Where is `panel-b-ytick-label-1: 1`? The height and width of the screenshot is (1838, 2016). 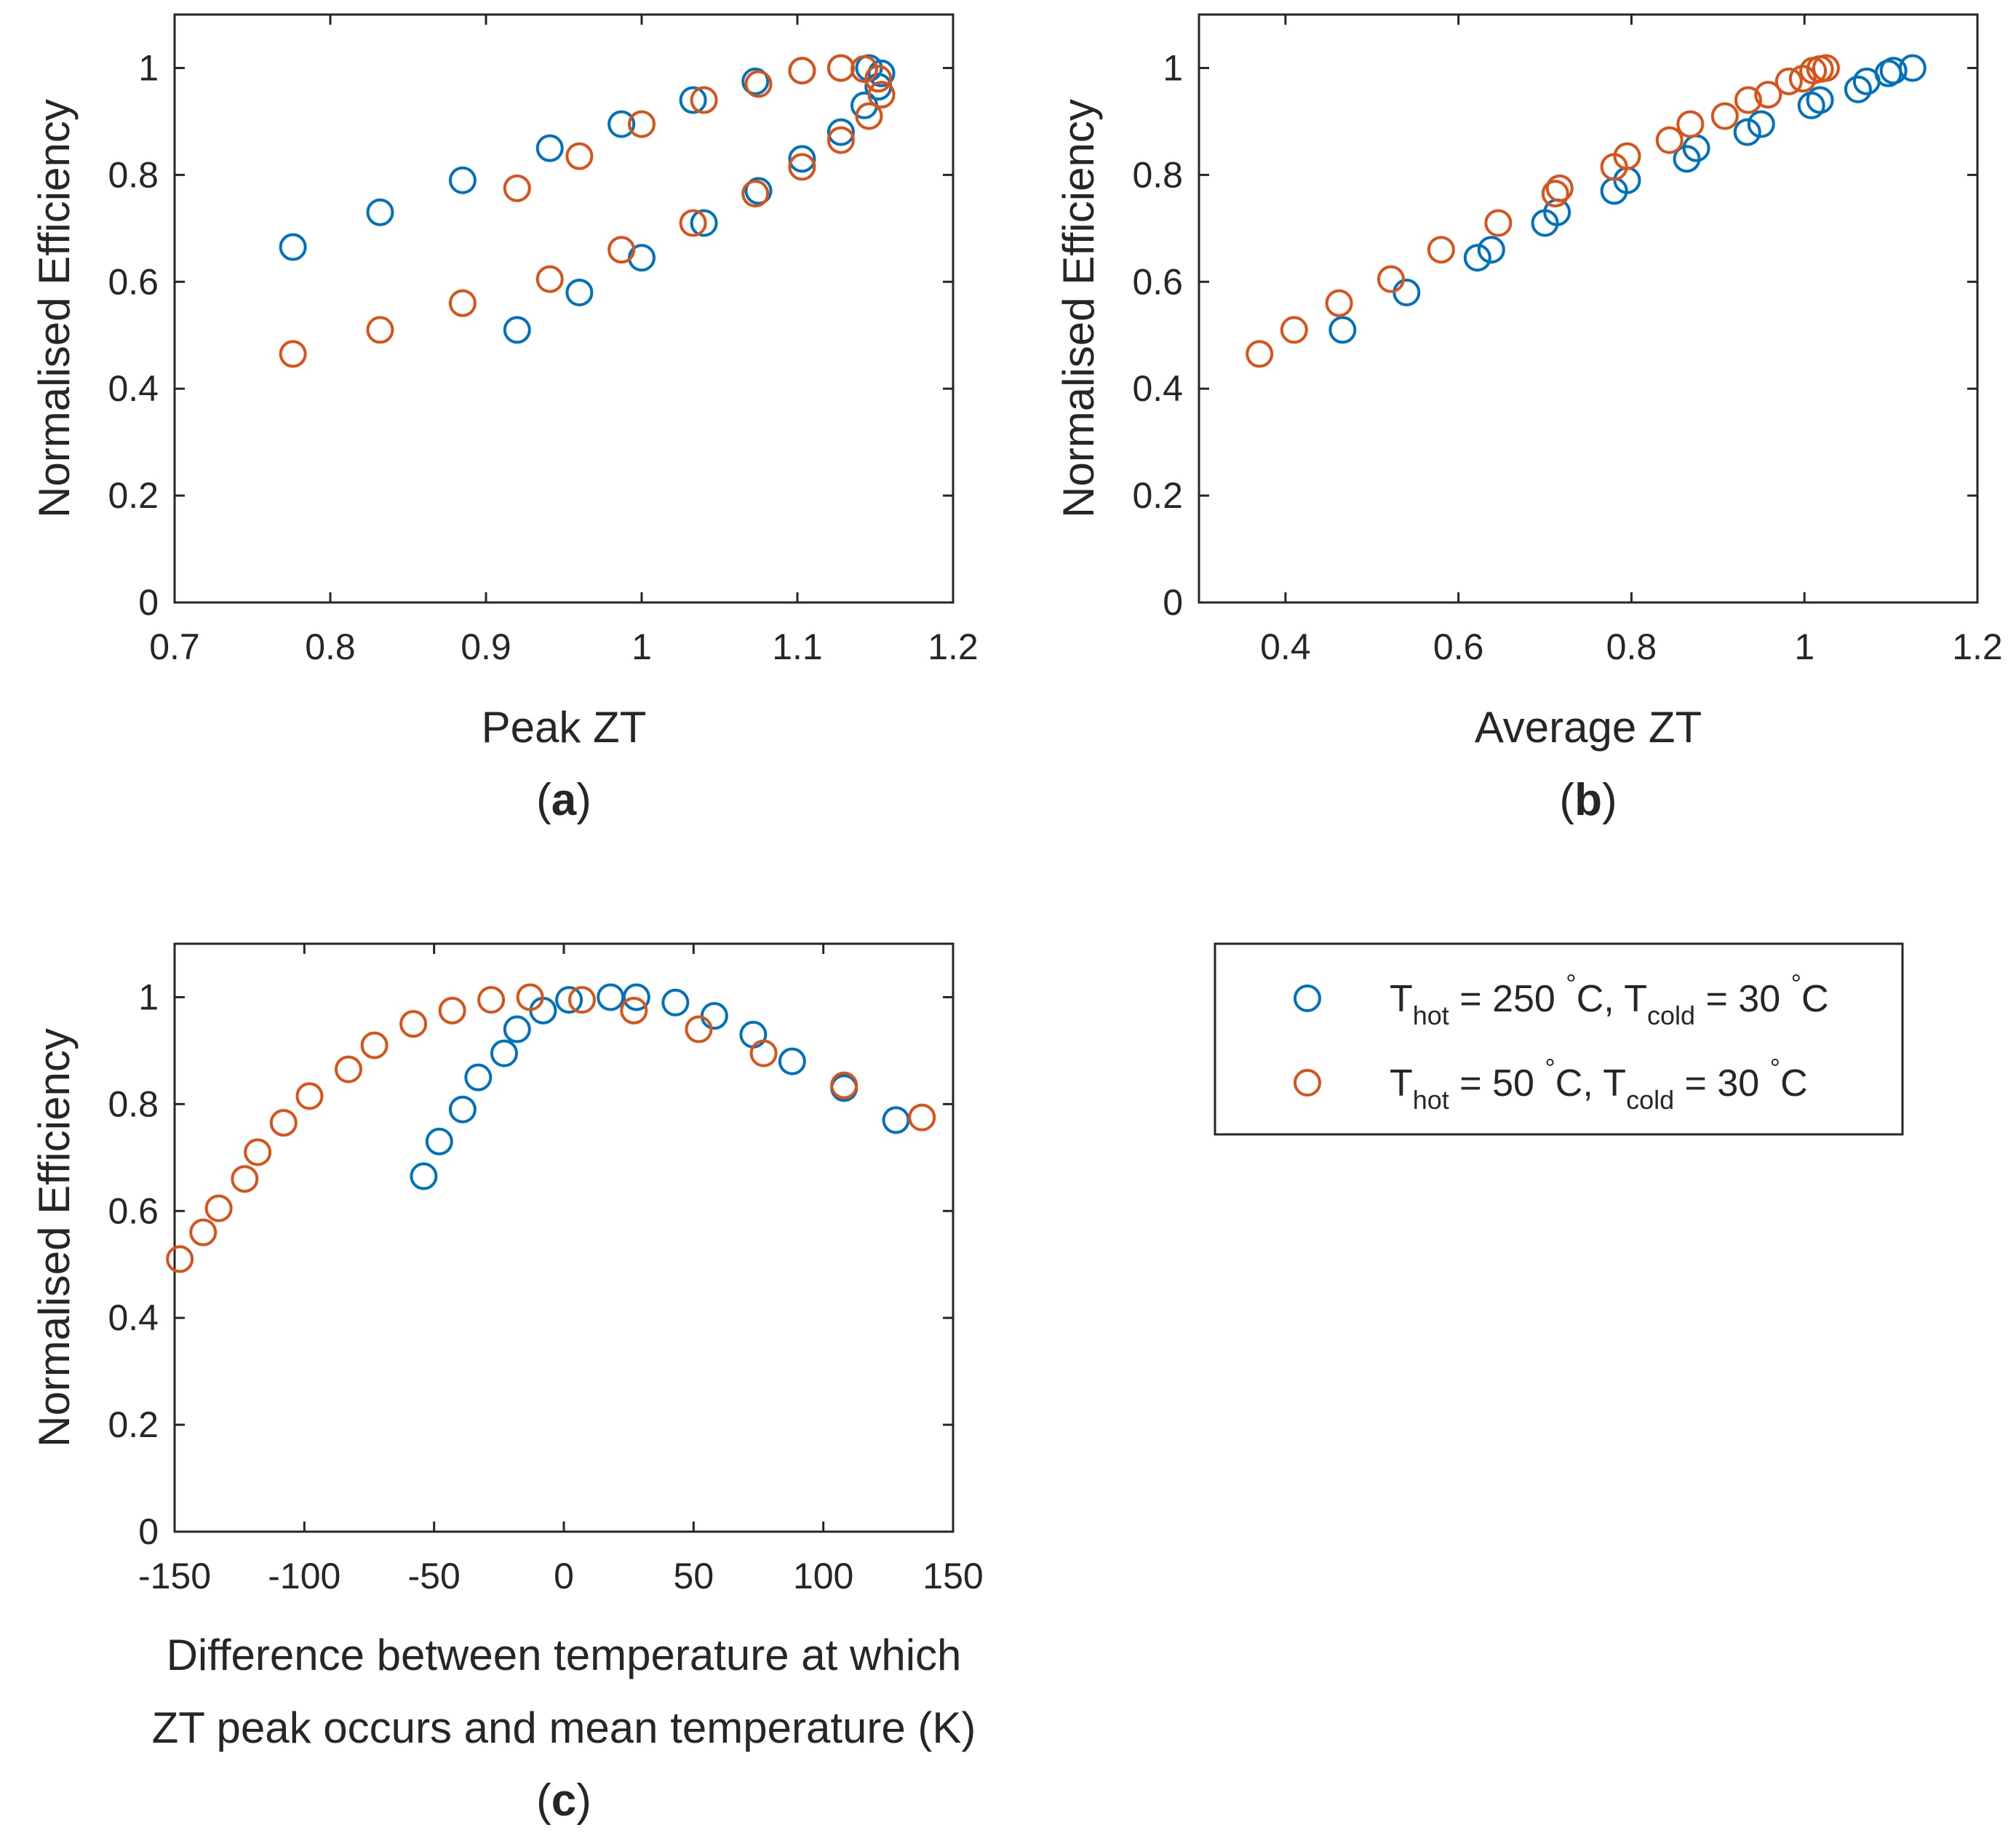 panel-b-ytick-label-1: 1 is located at coordinates (1173, 67).